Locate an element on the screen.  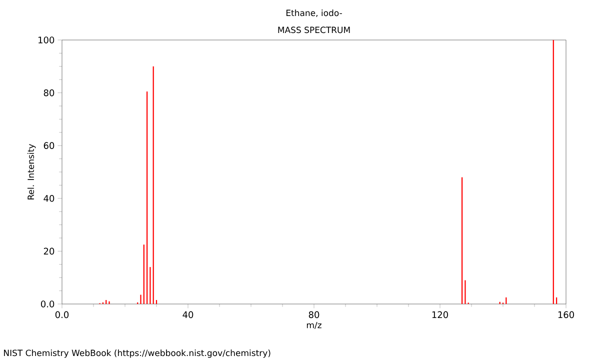
x-tick-label: 40 is located at coordinates (188, 314).